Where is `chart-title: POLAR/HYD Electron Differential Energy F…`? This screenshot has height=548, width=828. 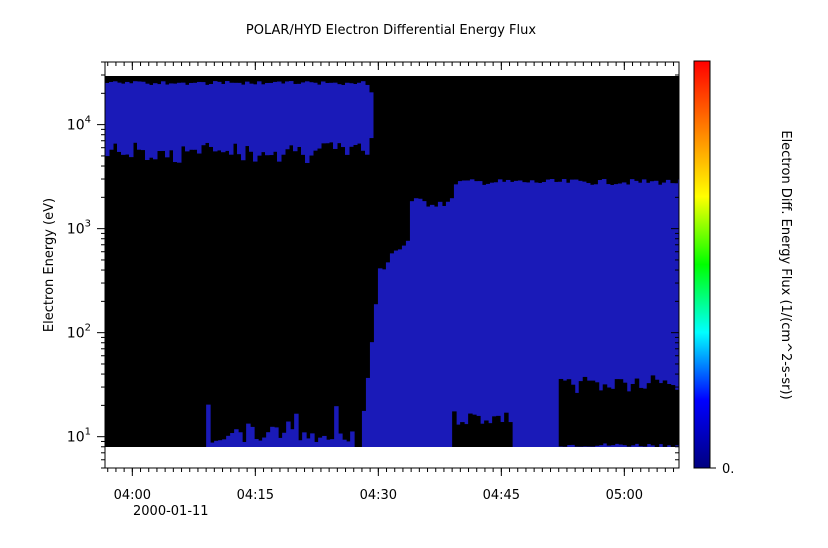 chart-title: POLAR/HYD Electron Differential Energy F… is located at coordinates (391, 30).